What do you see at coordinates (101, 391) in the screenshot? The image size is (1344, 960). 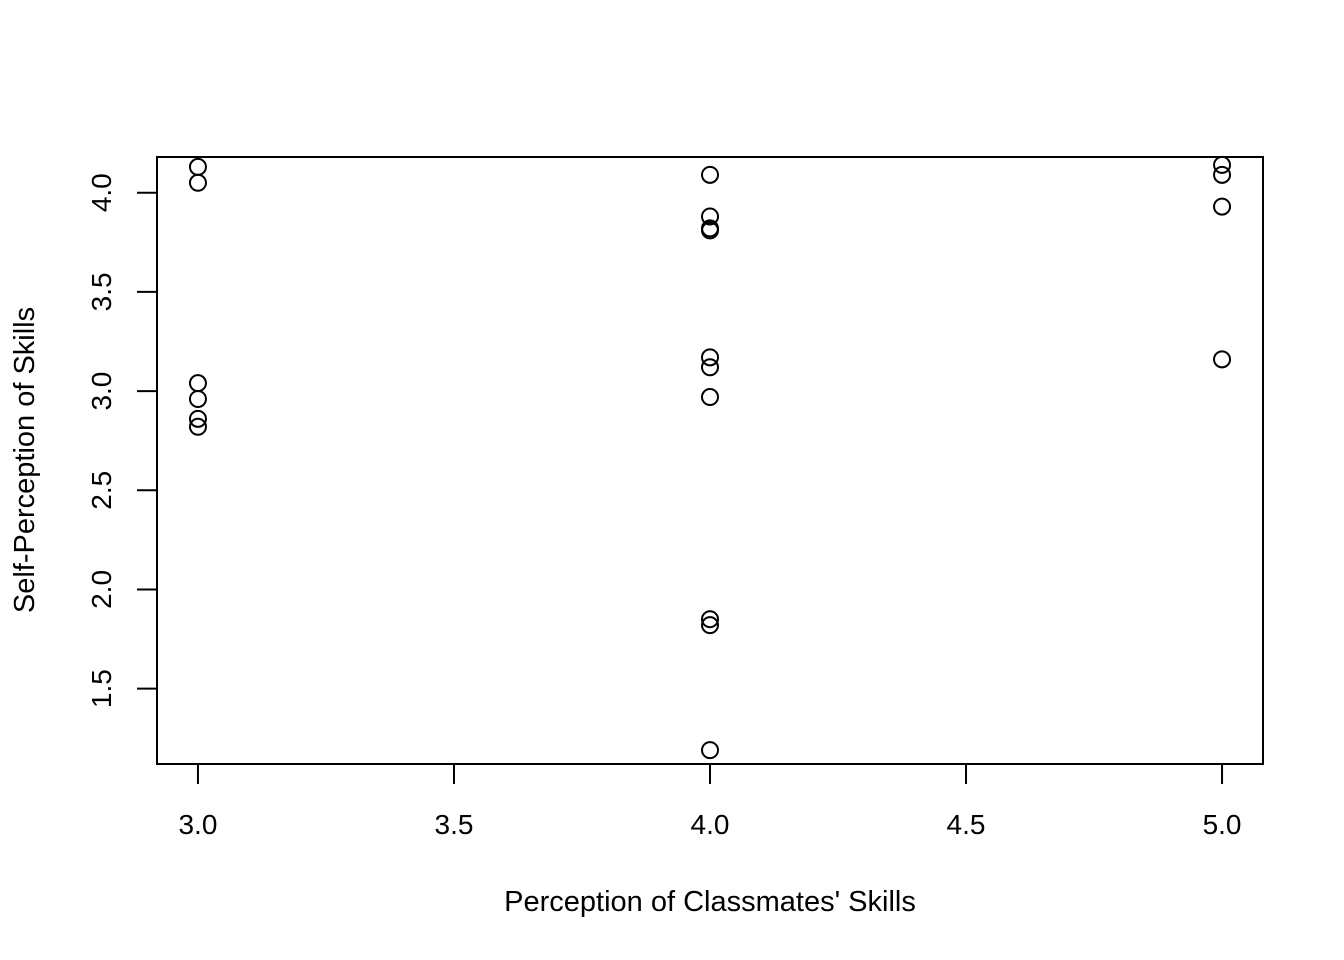 I see `y-tick-label: 3.0` at bounding box center [101, 391].